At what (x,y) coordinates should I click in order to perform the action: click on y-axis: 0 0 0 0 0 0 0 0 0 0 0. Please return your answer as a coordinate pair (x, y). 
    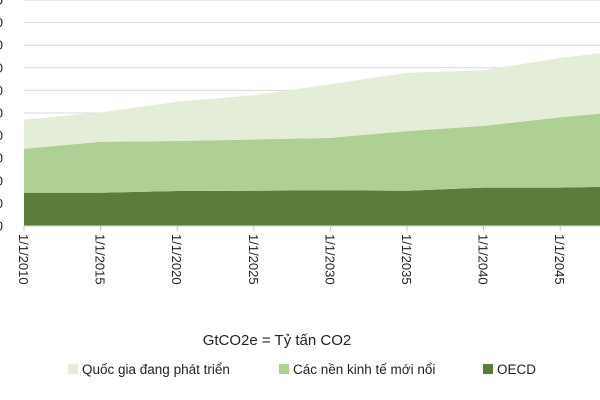
    Looking at the image, I should click on (1, 117).